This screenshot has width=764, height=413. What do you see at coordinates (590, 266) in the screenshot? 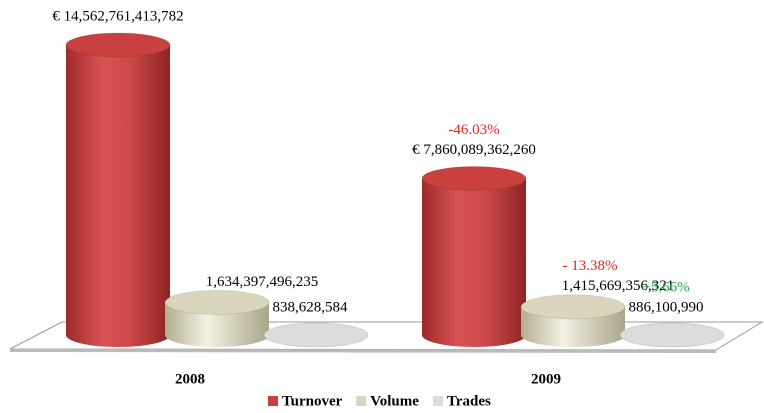
I see `change-label: - 13.38%` at bounding box center [590, 266].